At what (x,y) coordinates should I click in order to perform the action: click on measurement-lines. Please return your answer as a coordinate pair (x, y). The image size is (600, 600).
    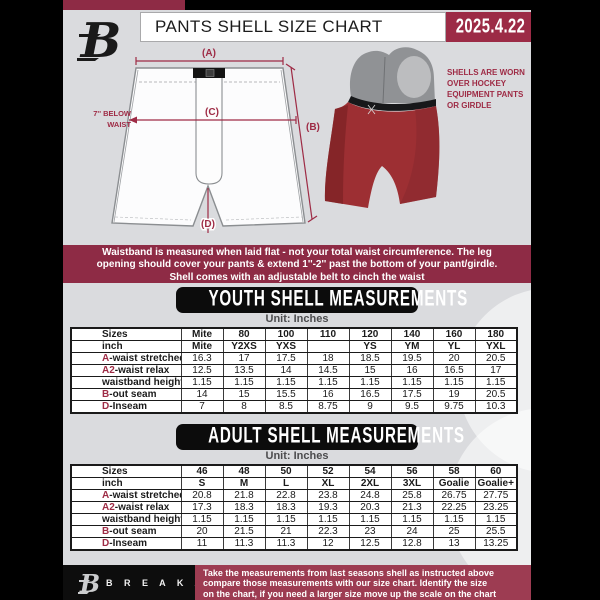
    Looking at the image, I should click on (223, 145).